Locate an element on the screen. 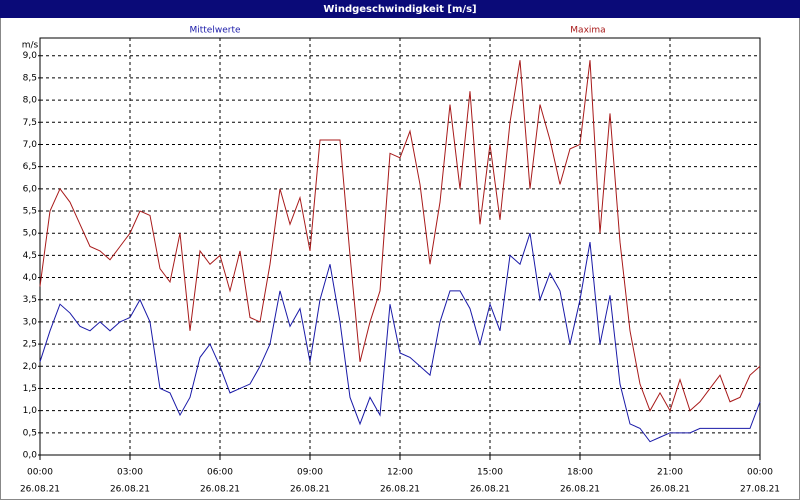  y-tick-label: 2,5 is located at coordinates (30, 345).